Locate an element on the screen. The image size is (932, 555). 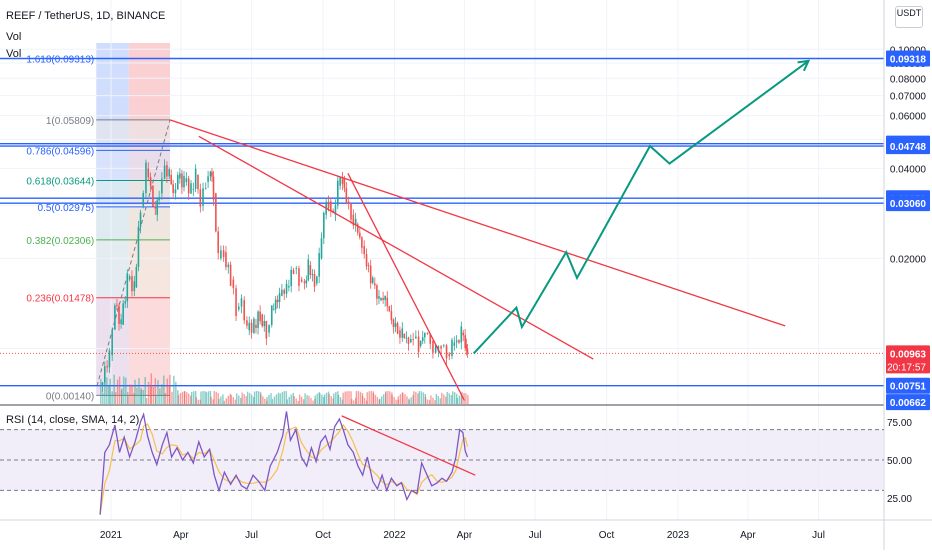
currency-button: USDT is located at coordinates (909, 17).